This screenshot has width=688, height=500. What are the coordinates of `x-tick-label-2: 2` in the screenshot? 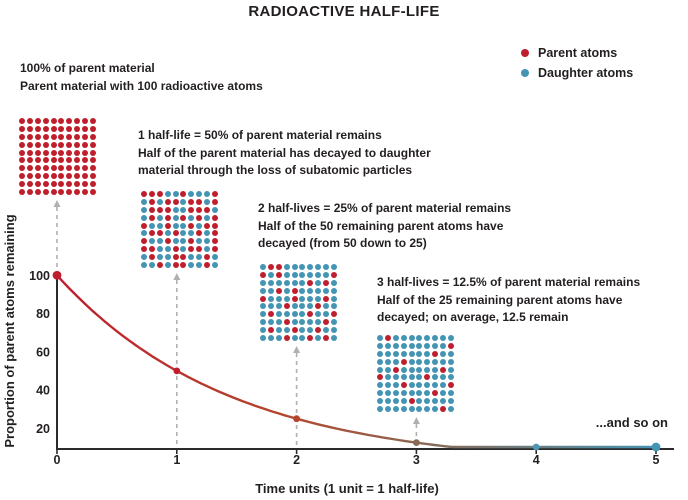 It's located at (296, 460).